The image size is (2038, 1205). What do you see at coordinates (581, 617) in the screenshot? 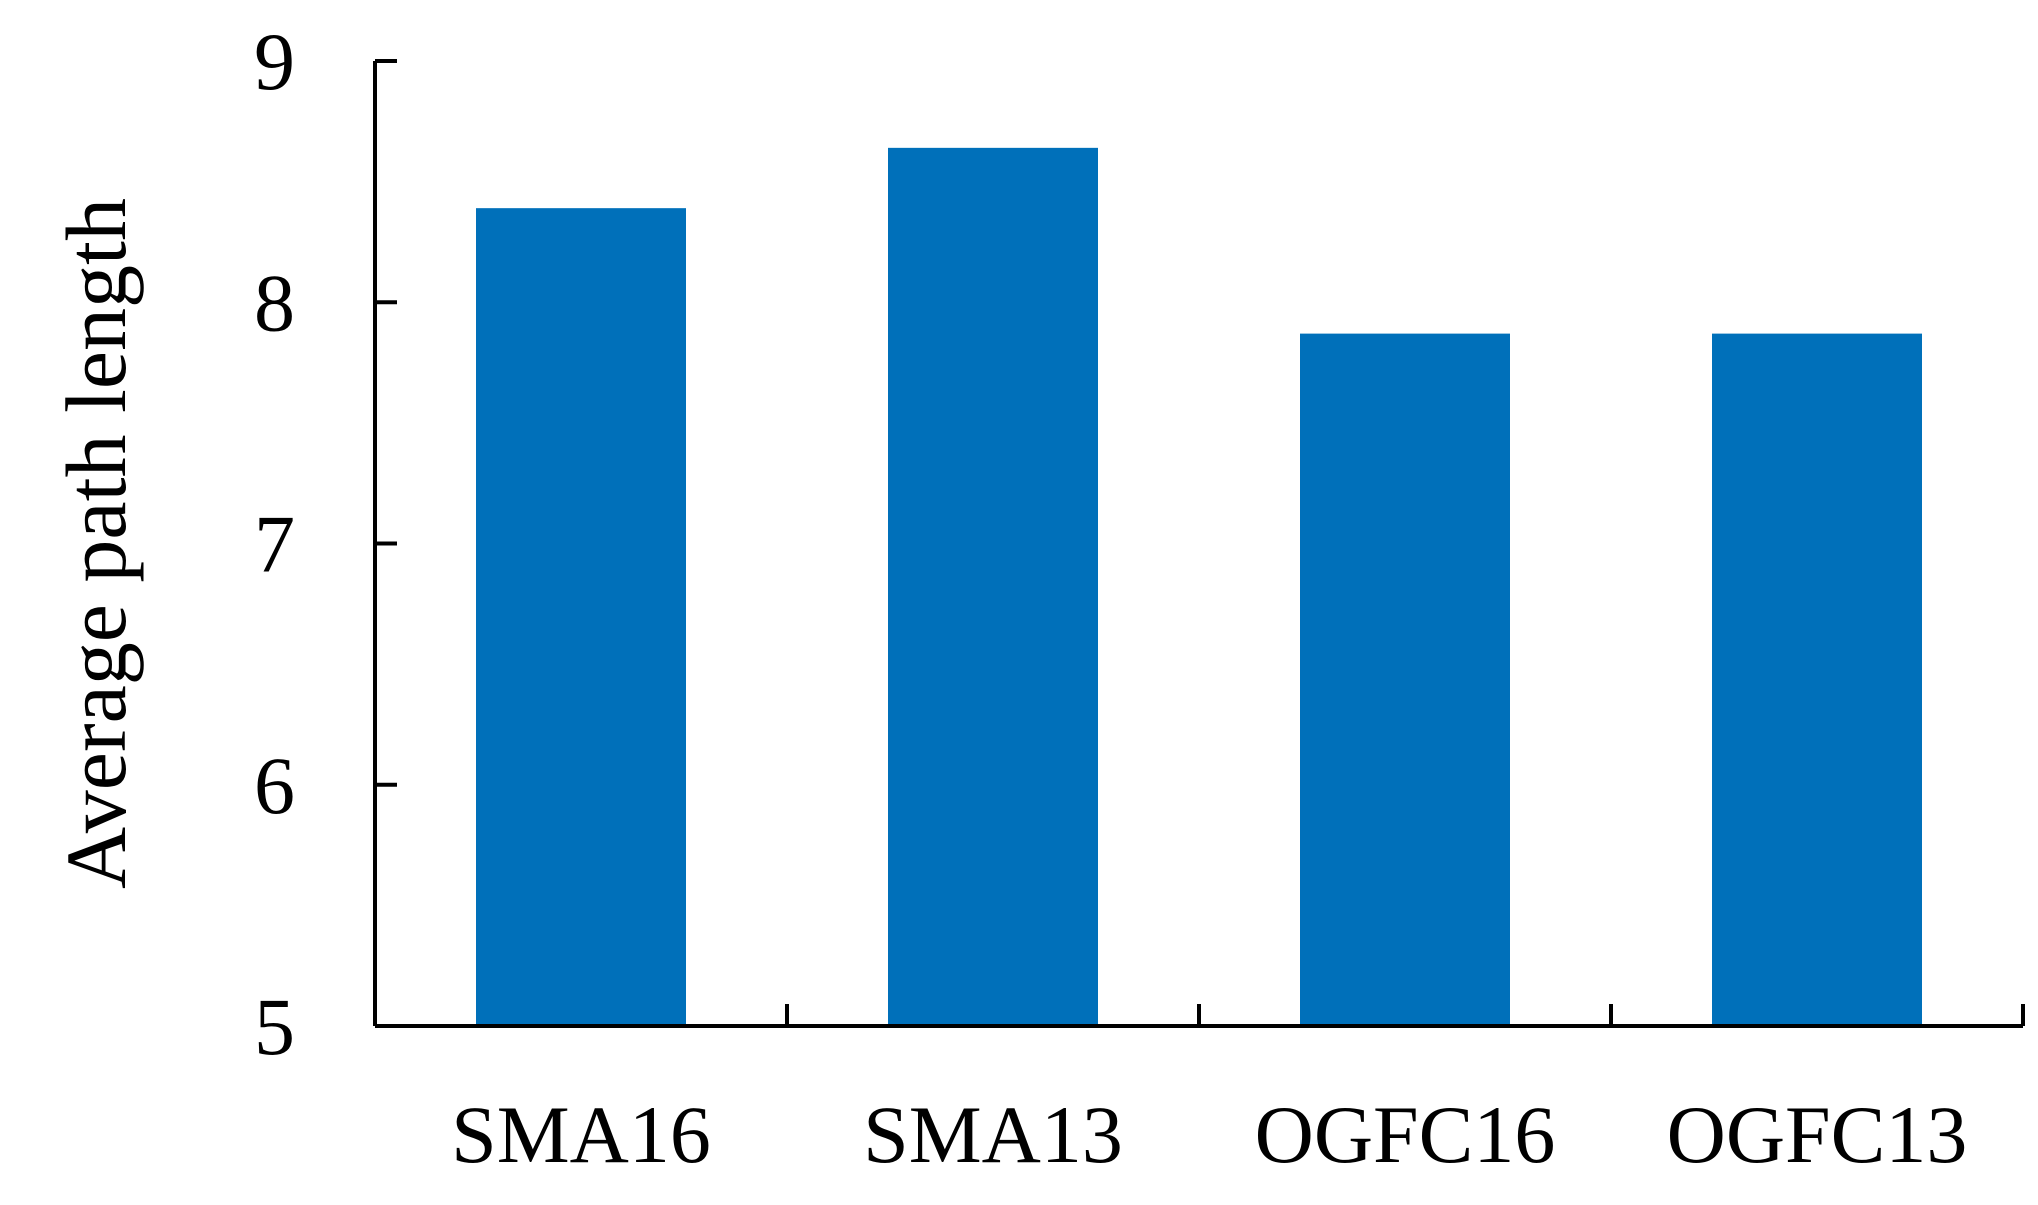
I see `bar-sma16` at bounding box center [581, 617].